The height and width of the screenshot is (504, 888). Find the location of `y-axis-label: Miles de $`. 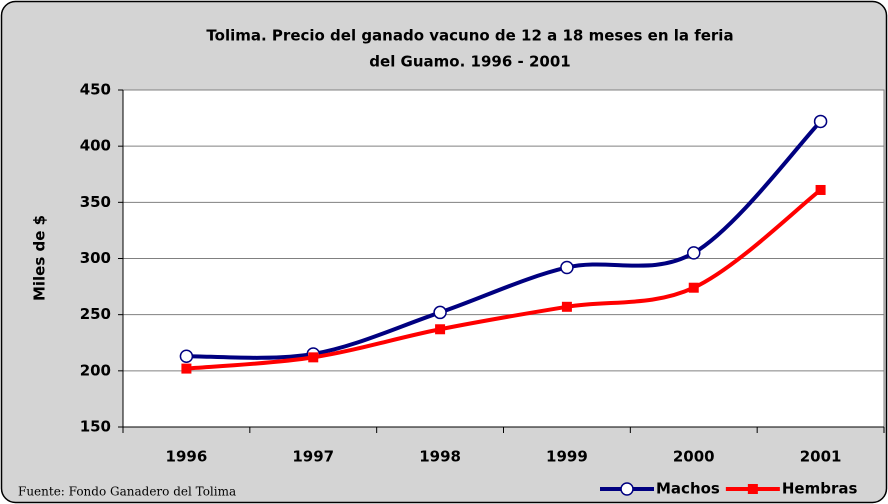

y-axis-label: Miles de $ is located at coordinates (40, 258).